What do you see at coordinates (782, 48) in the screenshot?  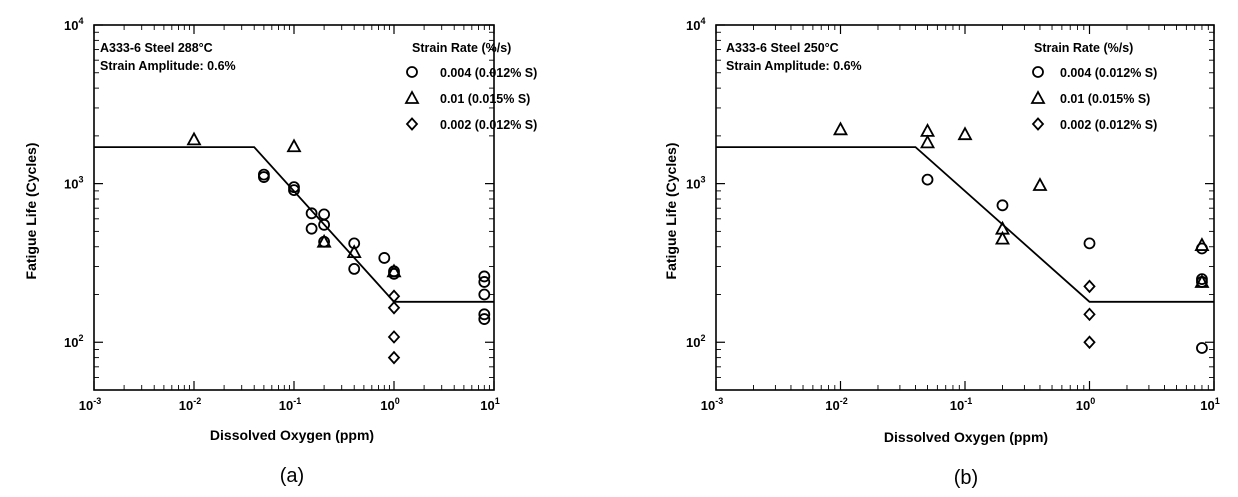 I see `annotation-material: A333-6 Steel 250°C` at bounding box center [782, 48].